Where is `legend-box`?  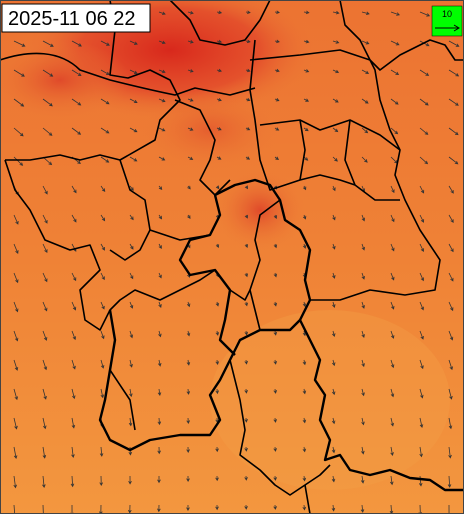
legend-box is located at coordinates (447, 21).